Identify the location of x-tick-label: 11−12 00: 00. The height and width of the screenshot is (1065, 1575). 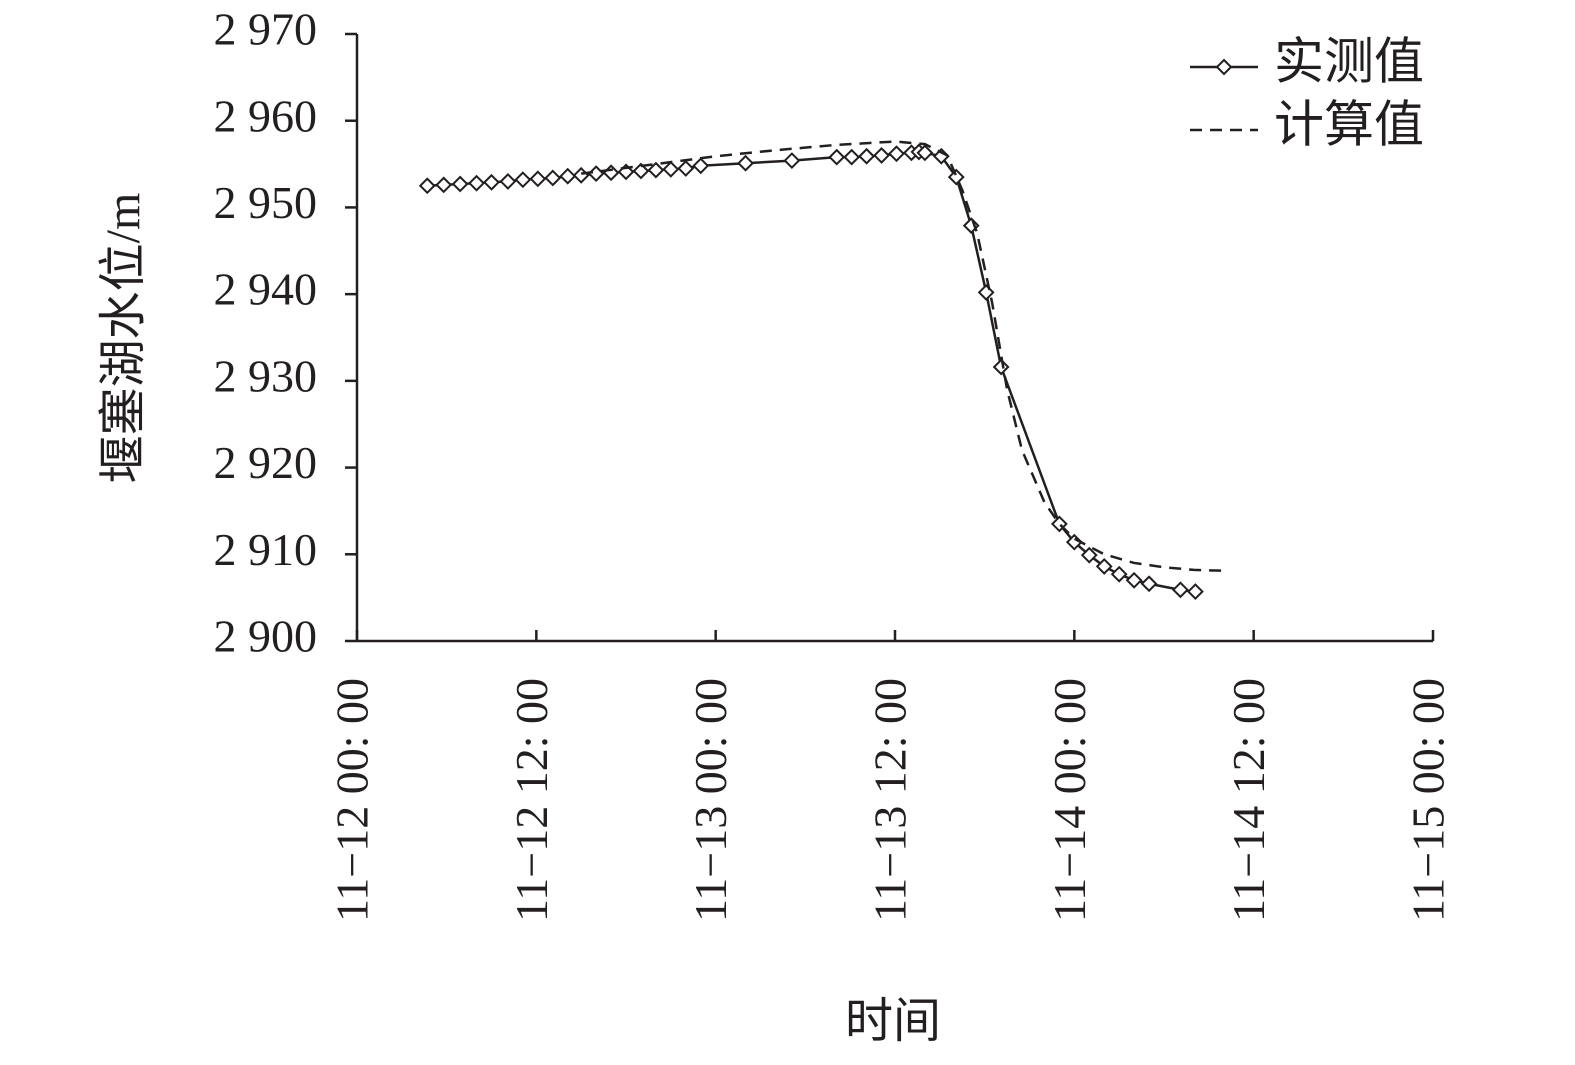
(352, 800).